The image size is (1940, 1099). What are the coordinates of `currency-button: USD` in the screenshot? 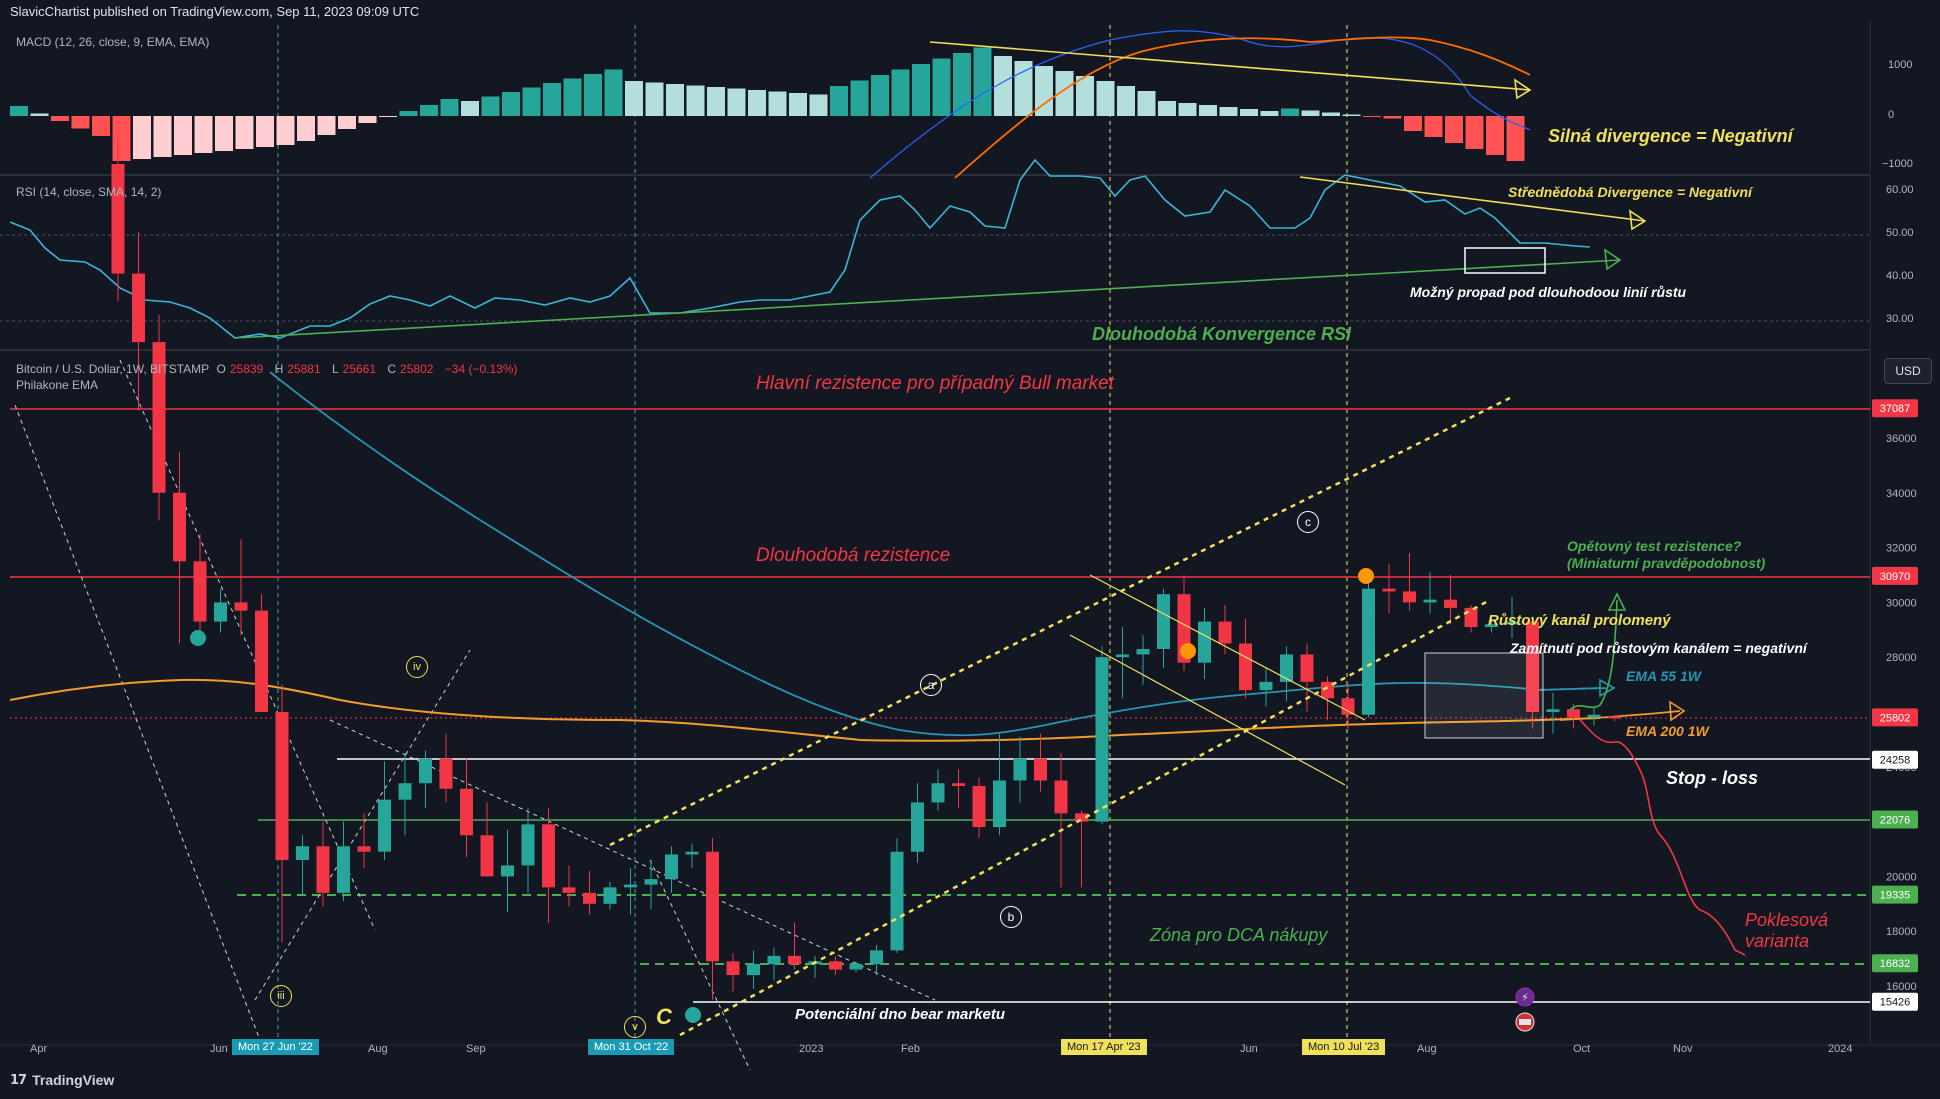 It's located at (1908, 371).